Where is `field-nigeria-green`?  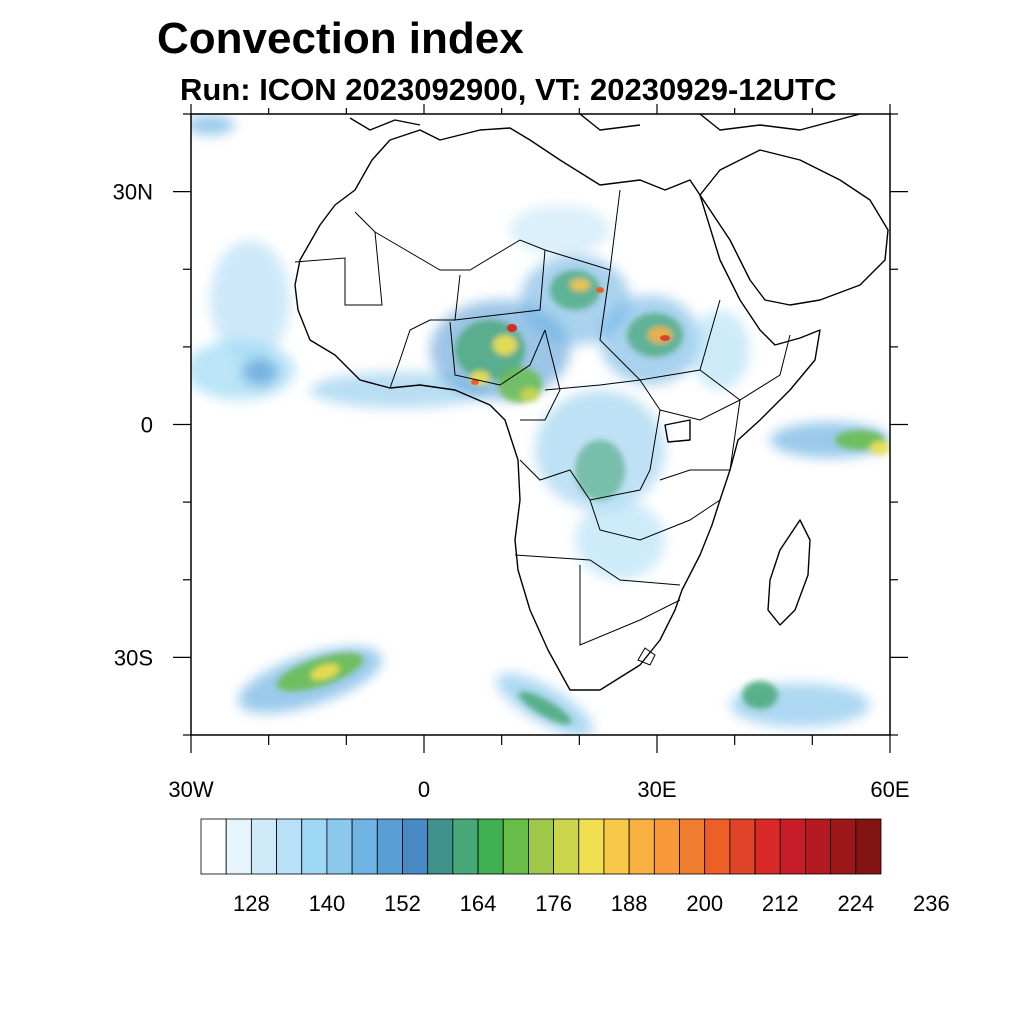 field-nigeria-green is located at coordinates (490, 350).